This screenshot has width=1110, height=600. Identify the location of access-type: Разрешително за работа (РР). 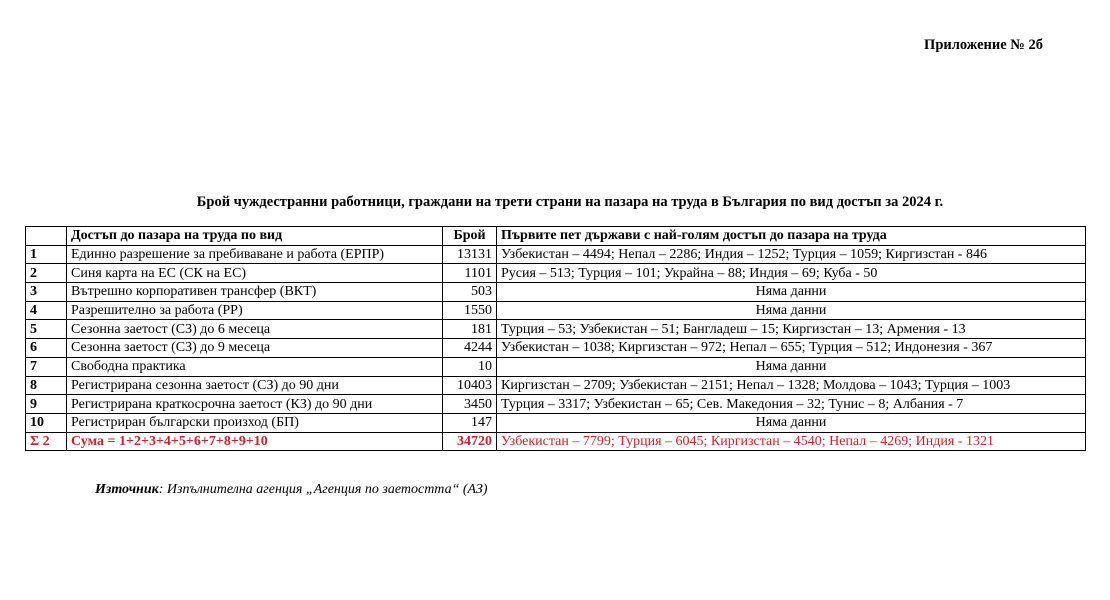
(254, 310).